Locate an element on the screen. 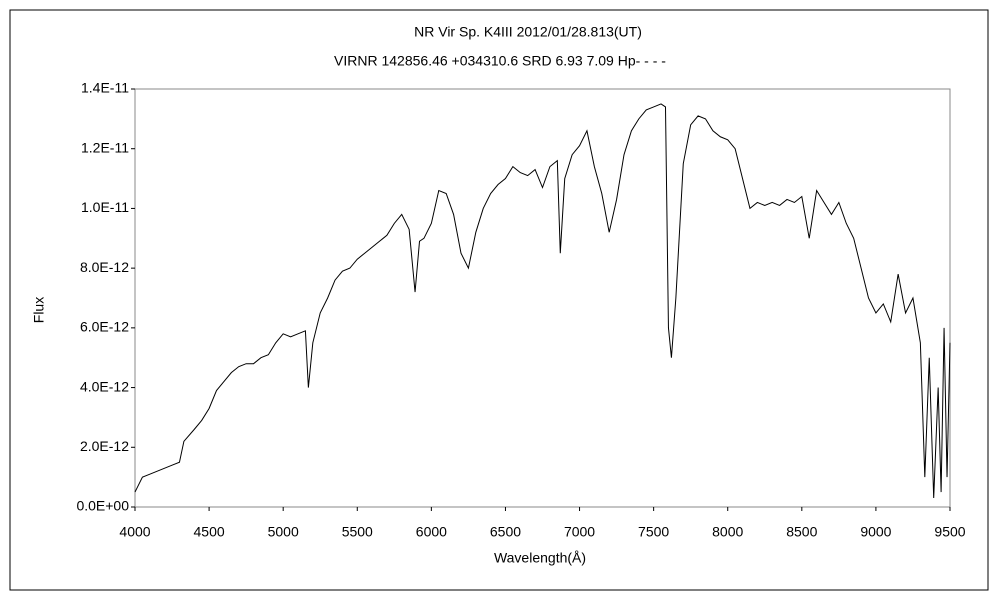  x-tick-label: 8500 is located at coordinates (801, 532).